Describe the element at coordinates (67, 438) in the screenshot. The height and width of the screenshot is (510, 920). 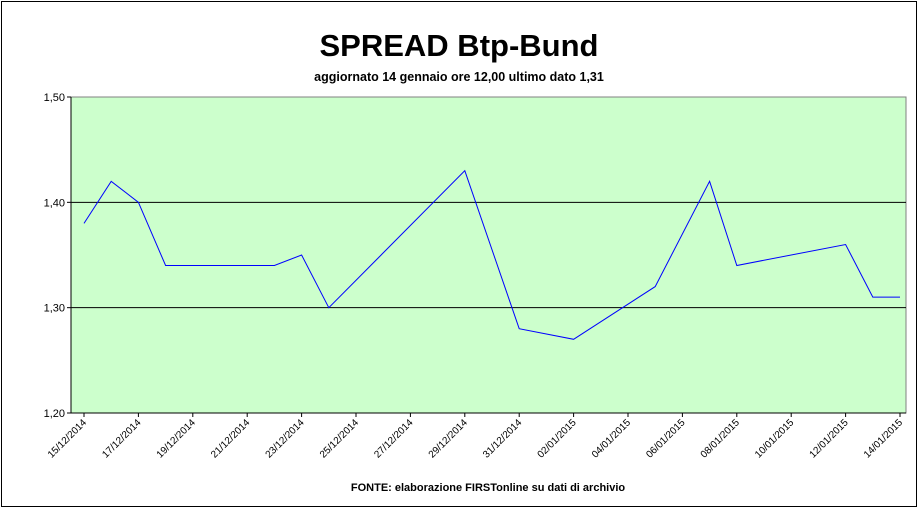
I see `x-tick-label: 15/12/2014` at that location.